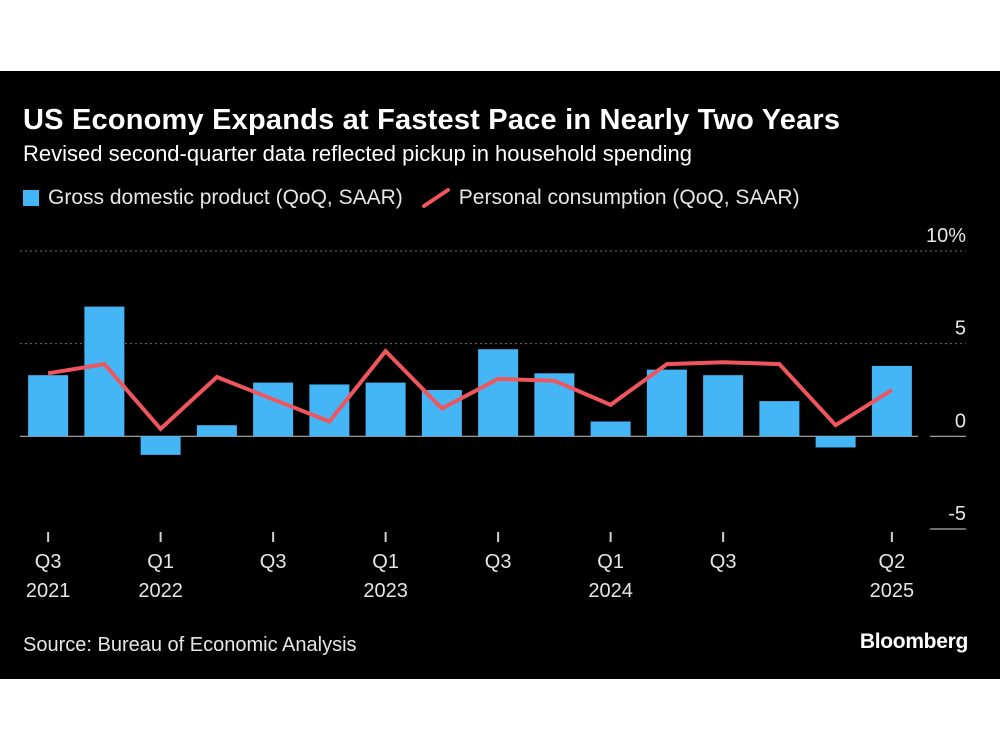 The width and height of the screenshot is (1000, 750). Describe the element at coordinates (225, 197) in the screenshot. I see `legend-label-gdp: Gross domestic product (QoQ, SAAR)` at that location.